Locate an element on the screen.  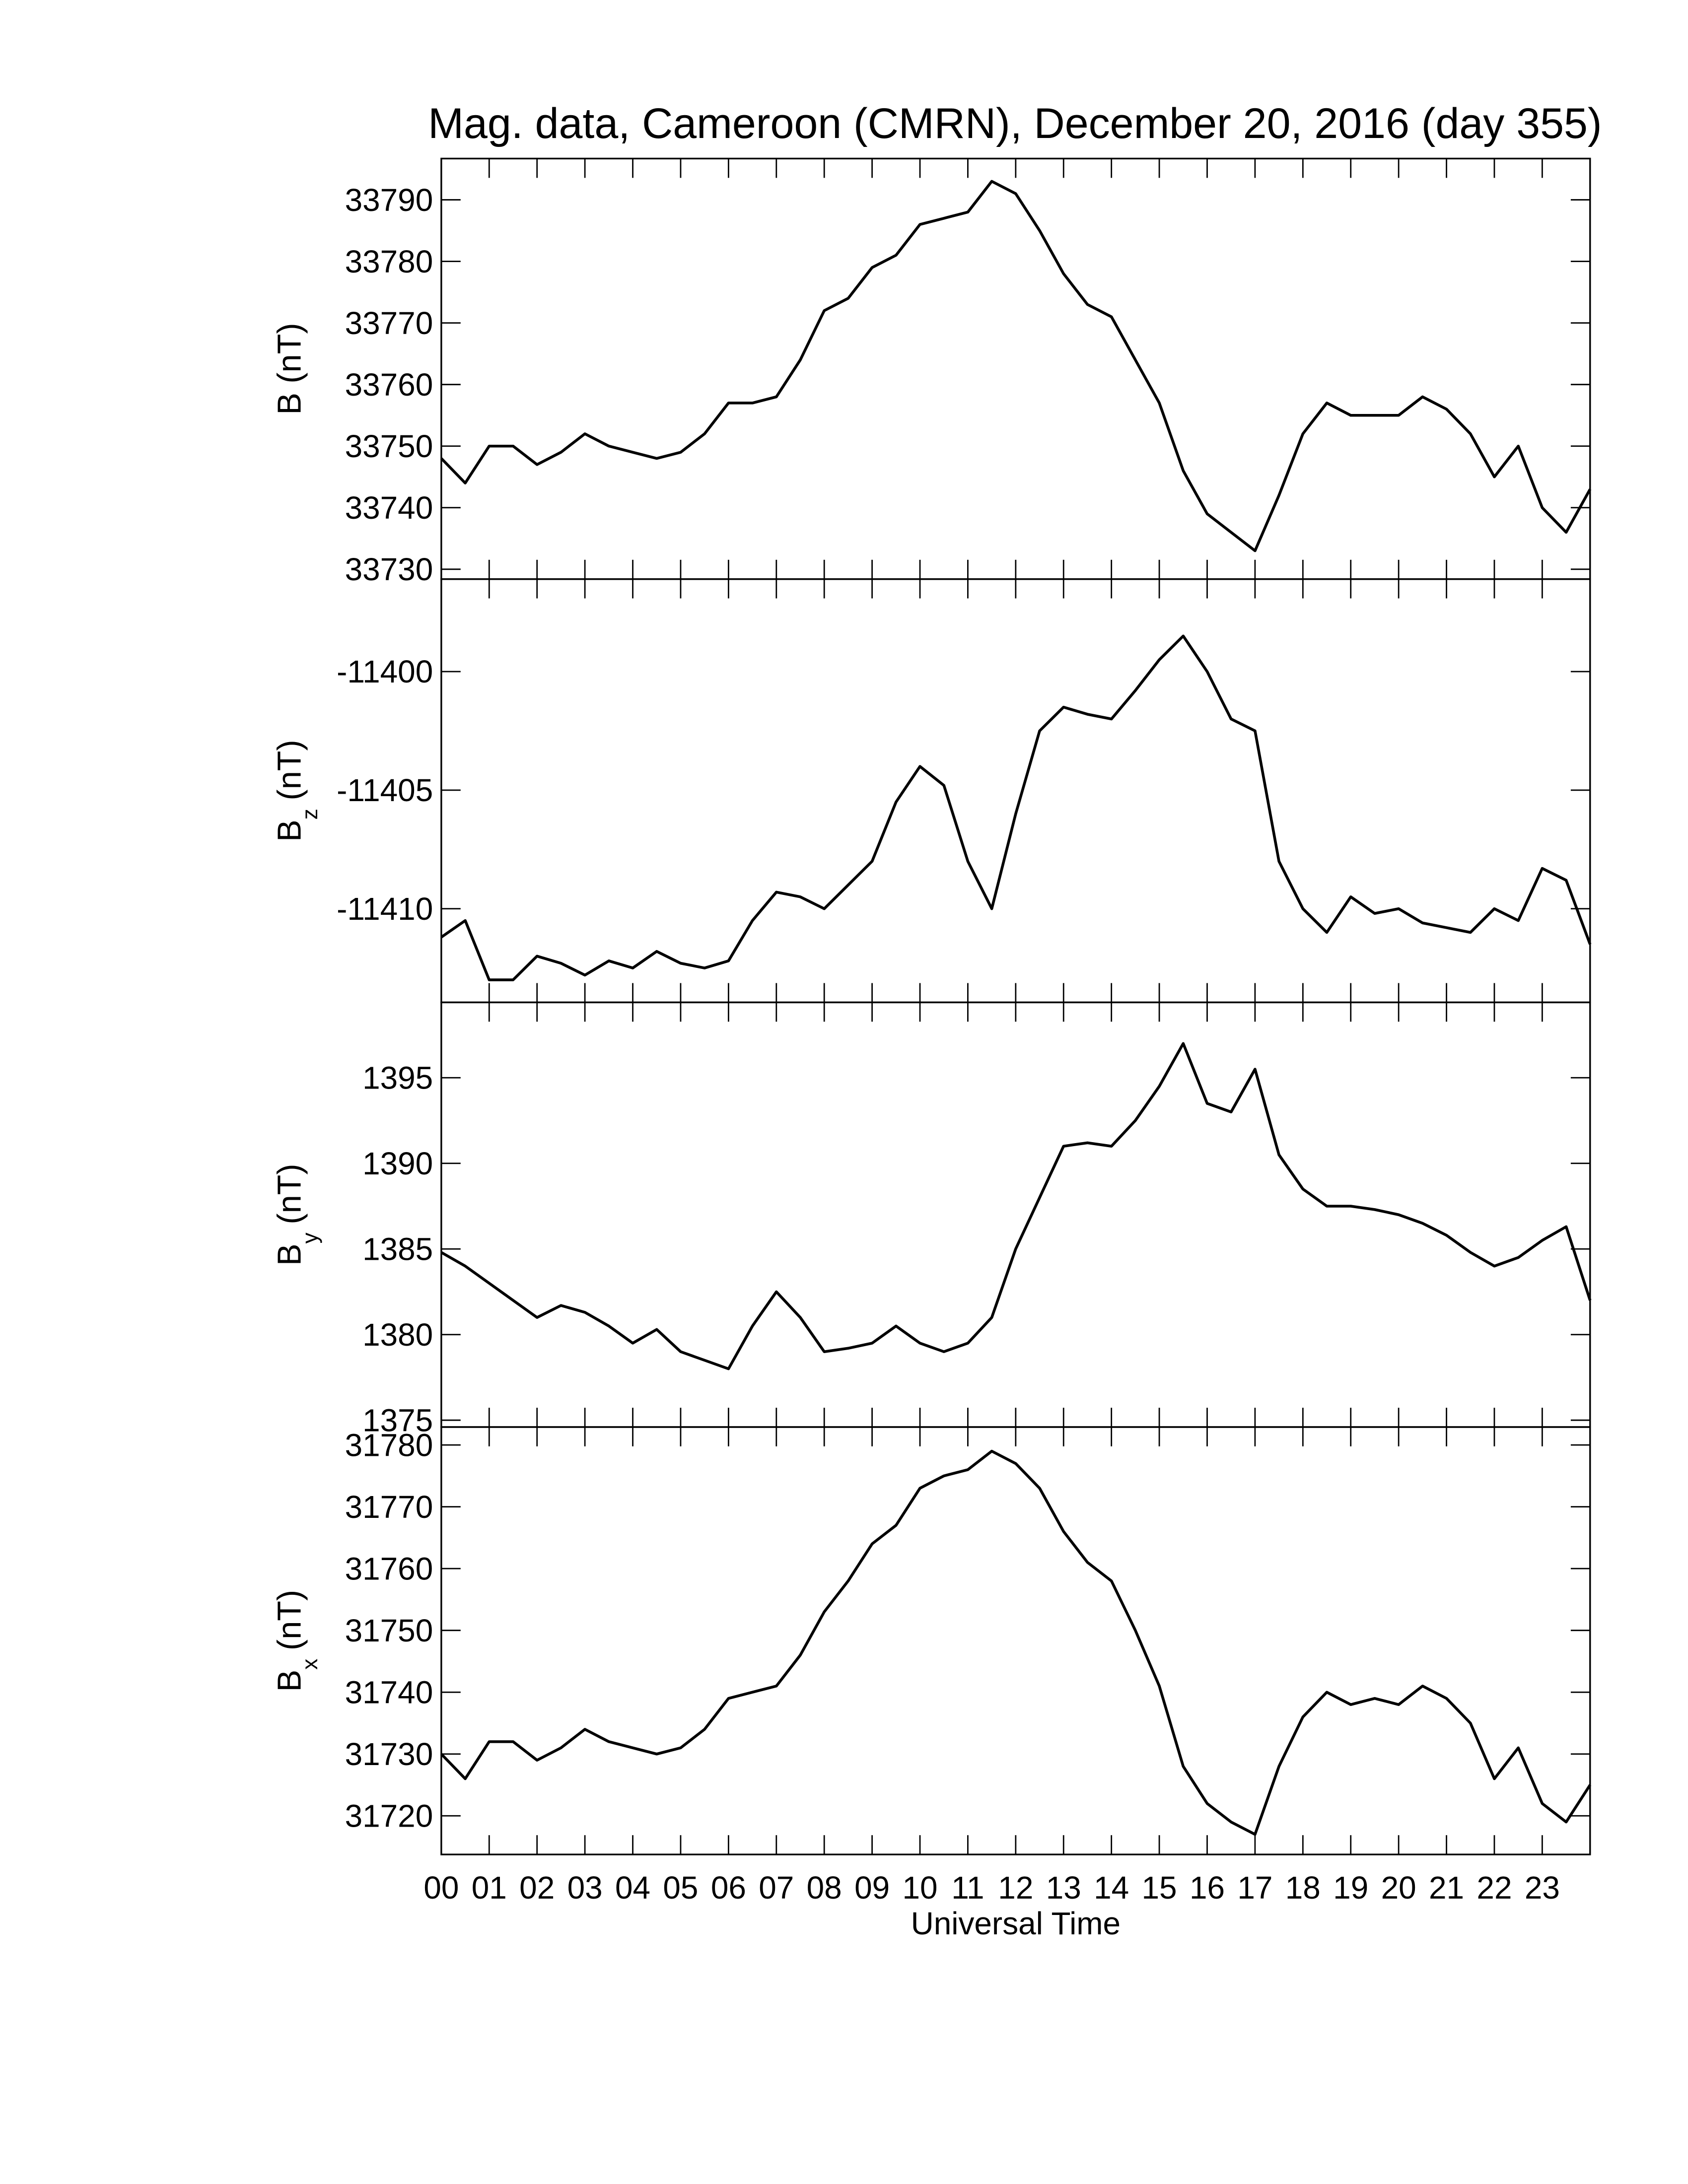
y-tick-label: 31780 is located at coordinates (389, 1445).